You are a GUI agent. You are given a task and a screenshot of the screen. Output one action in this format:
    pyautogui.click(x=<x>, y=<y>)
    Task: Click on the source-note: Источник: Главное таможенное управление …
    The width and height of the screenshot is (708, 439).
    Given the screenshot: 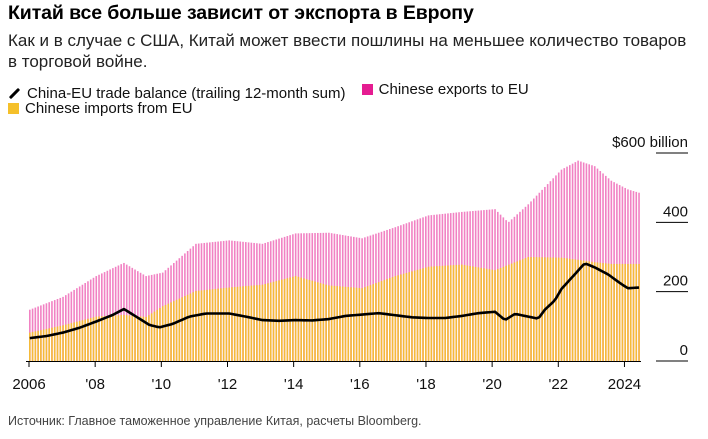 What is the action you would take?
    pyautogui.click(x=215, y=421)
    